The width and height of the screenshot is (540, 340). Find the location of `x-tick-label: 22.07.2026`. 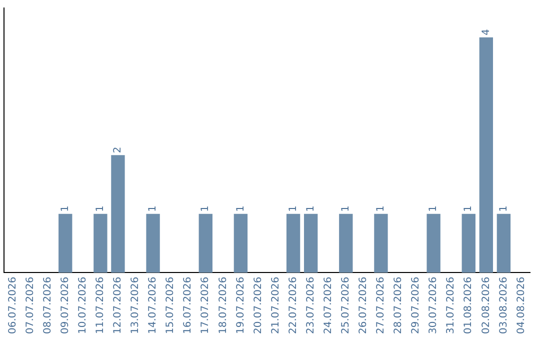

x-tick-label: 22.07.2026 is located at coordinates (293, 305).